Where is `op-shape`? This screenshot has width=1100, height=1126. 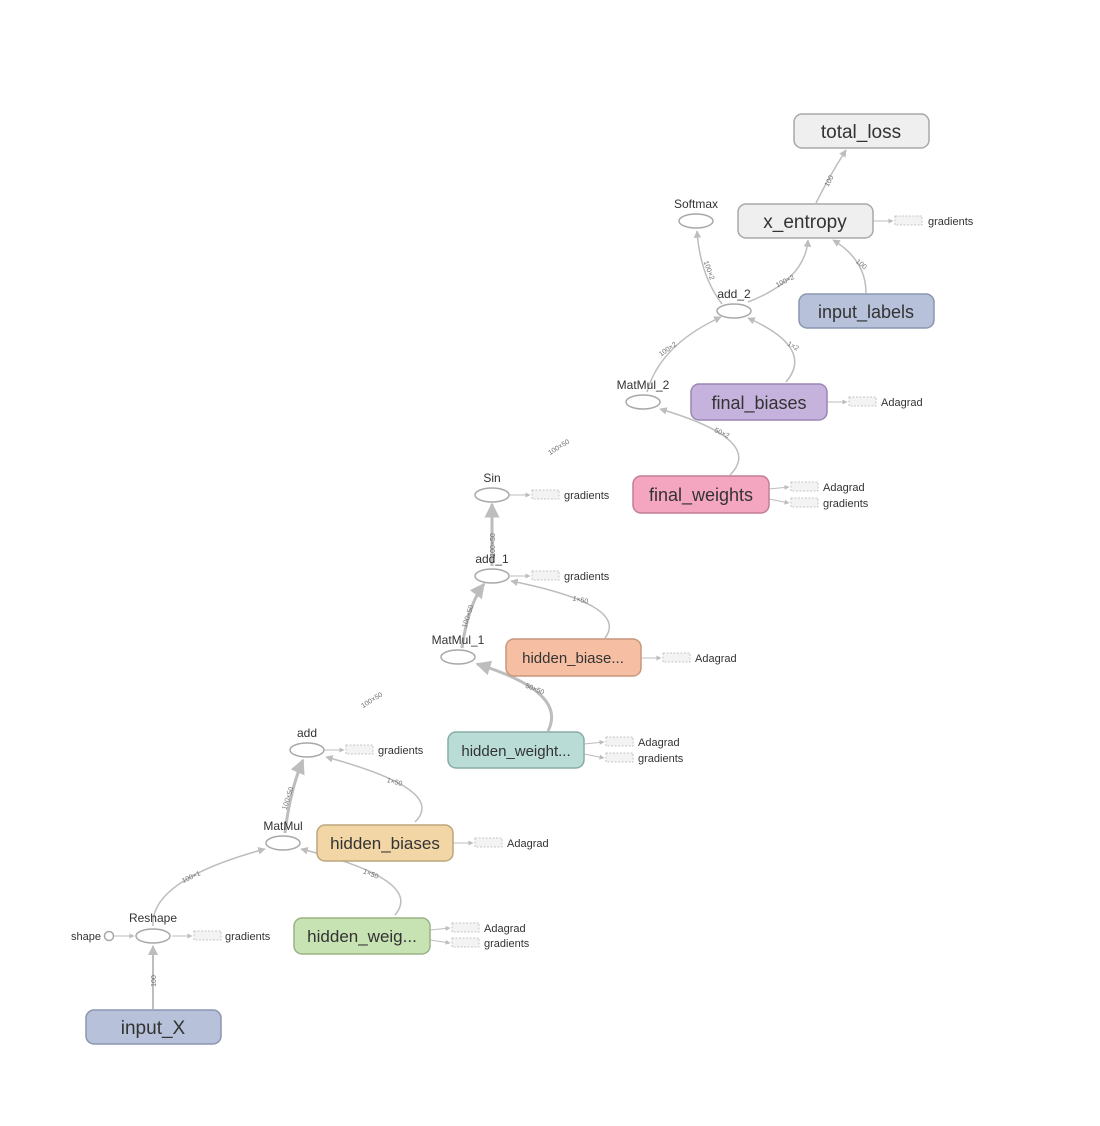
op-shape is located at coordinates (109, 936).